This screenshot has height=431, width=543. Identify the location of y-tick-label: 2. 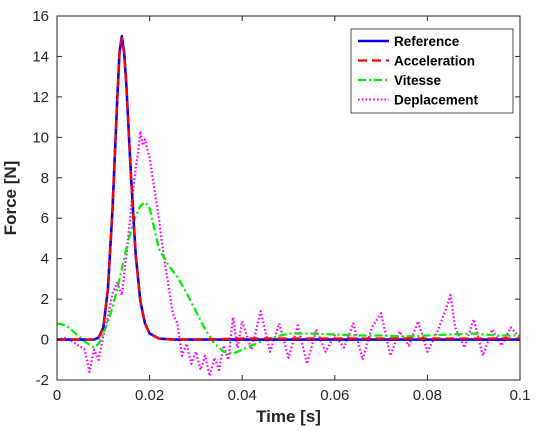
(45, 299).